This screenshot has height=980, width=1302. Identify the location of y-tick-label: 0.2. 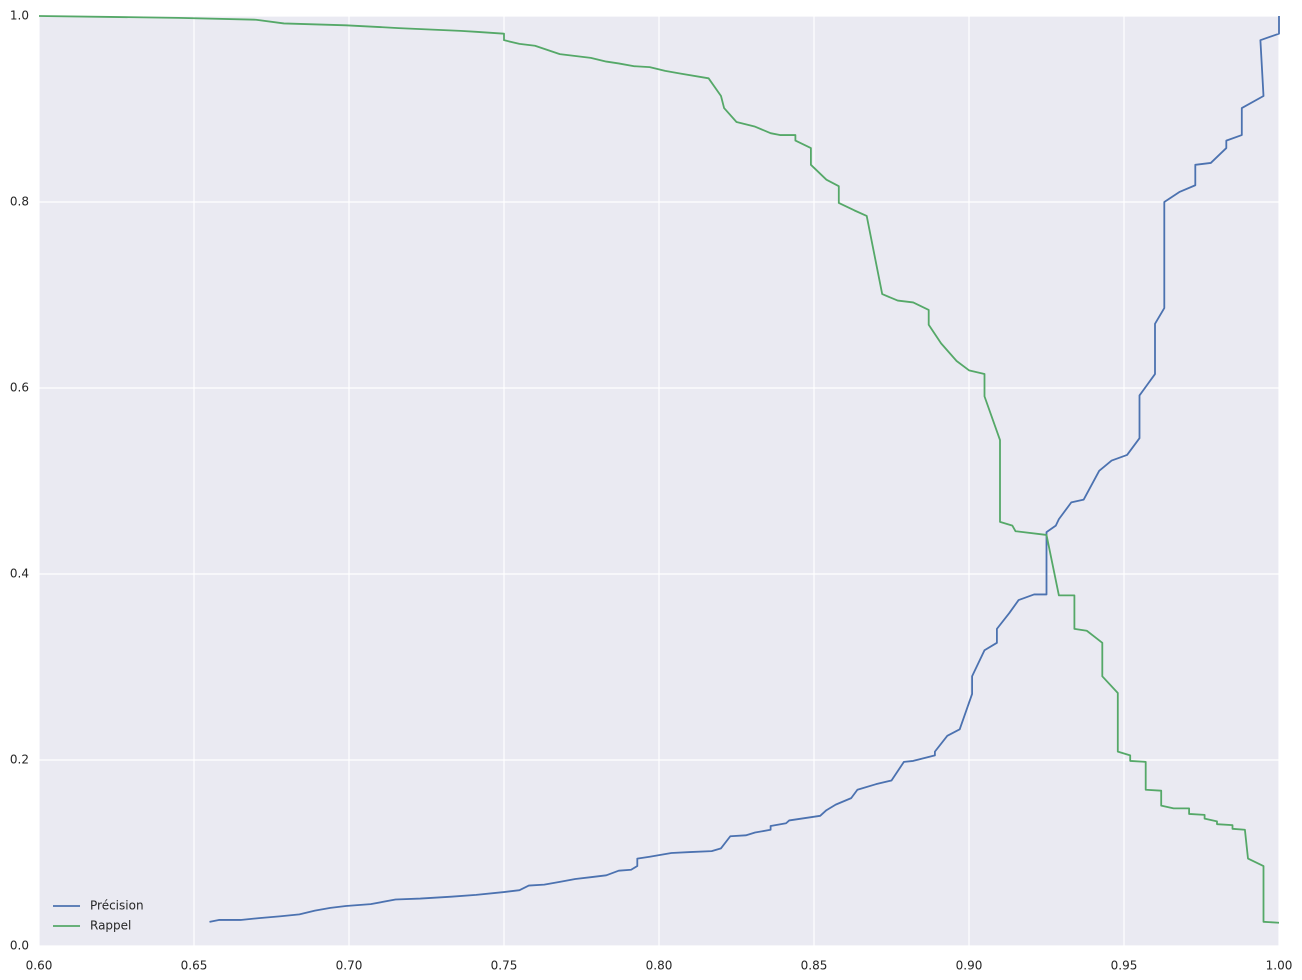
(19, 760).